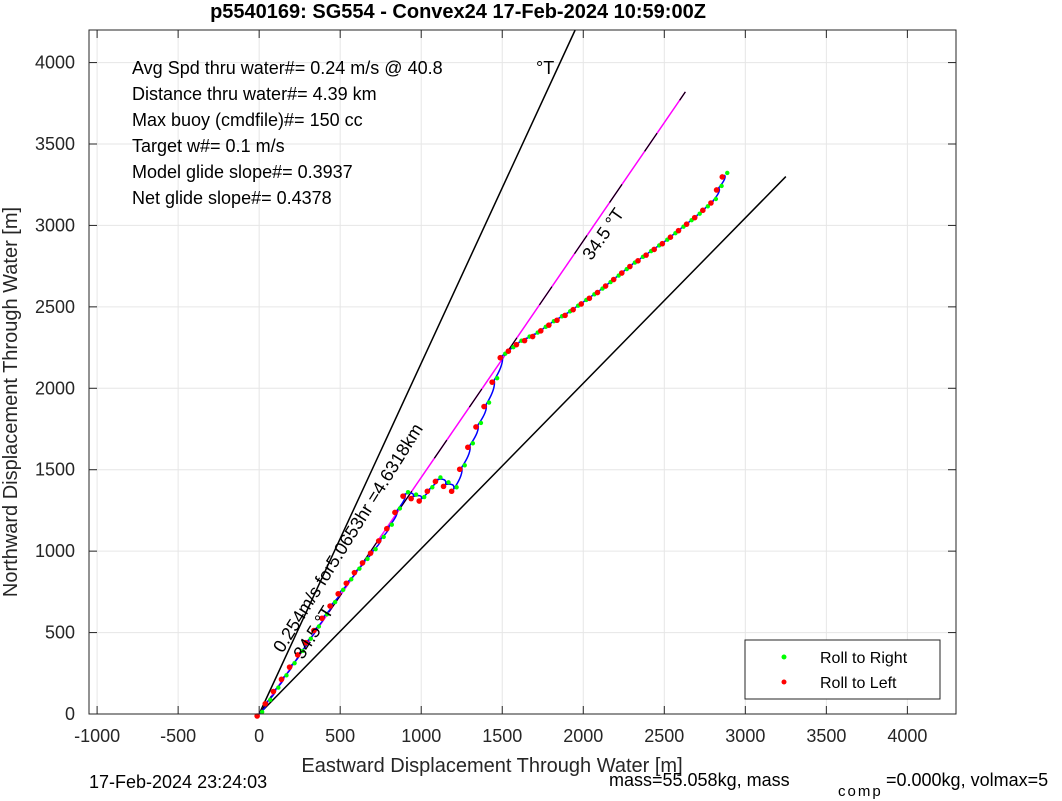 This screenshot has width=1062, height=801. I want to click on x-tick-label: 4000, so click(907, 736).